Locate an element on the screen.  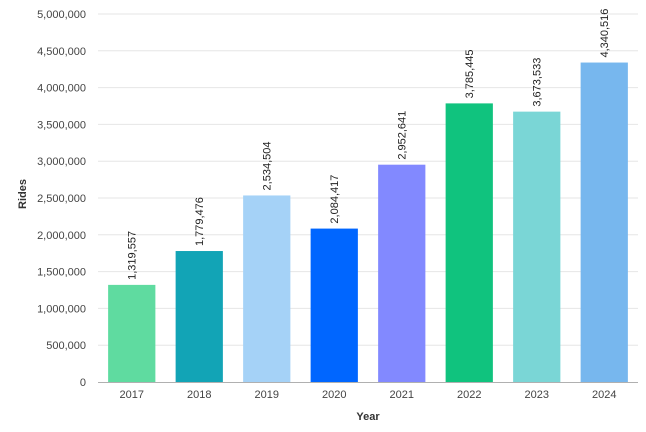
x-tick-label: 2021 is located at coordinates (402, 395).